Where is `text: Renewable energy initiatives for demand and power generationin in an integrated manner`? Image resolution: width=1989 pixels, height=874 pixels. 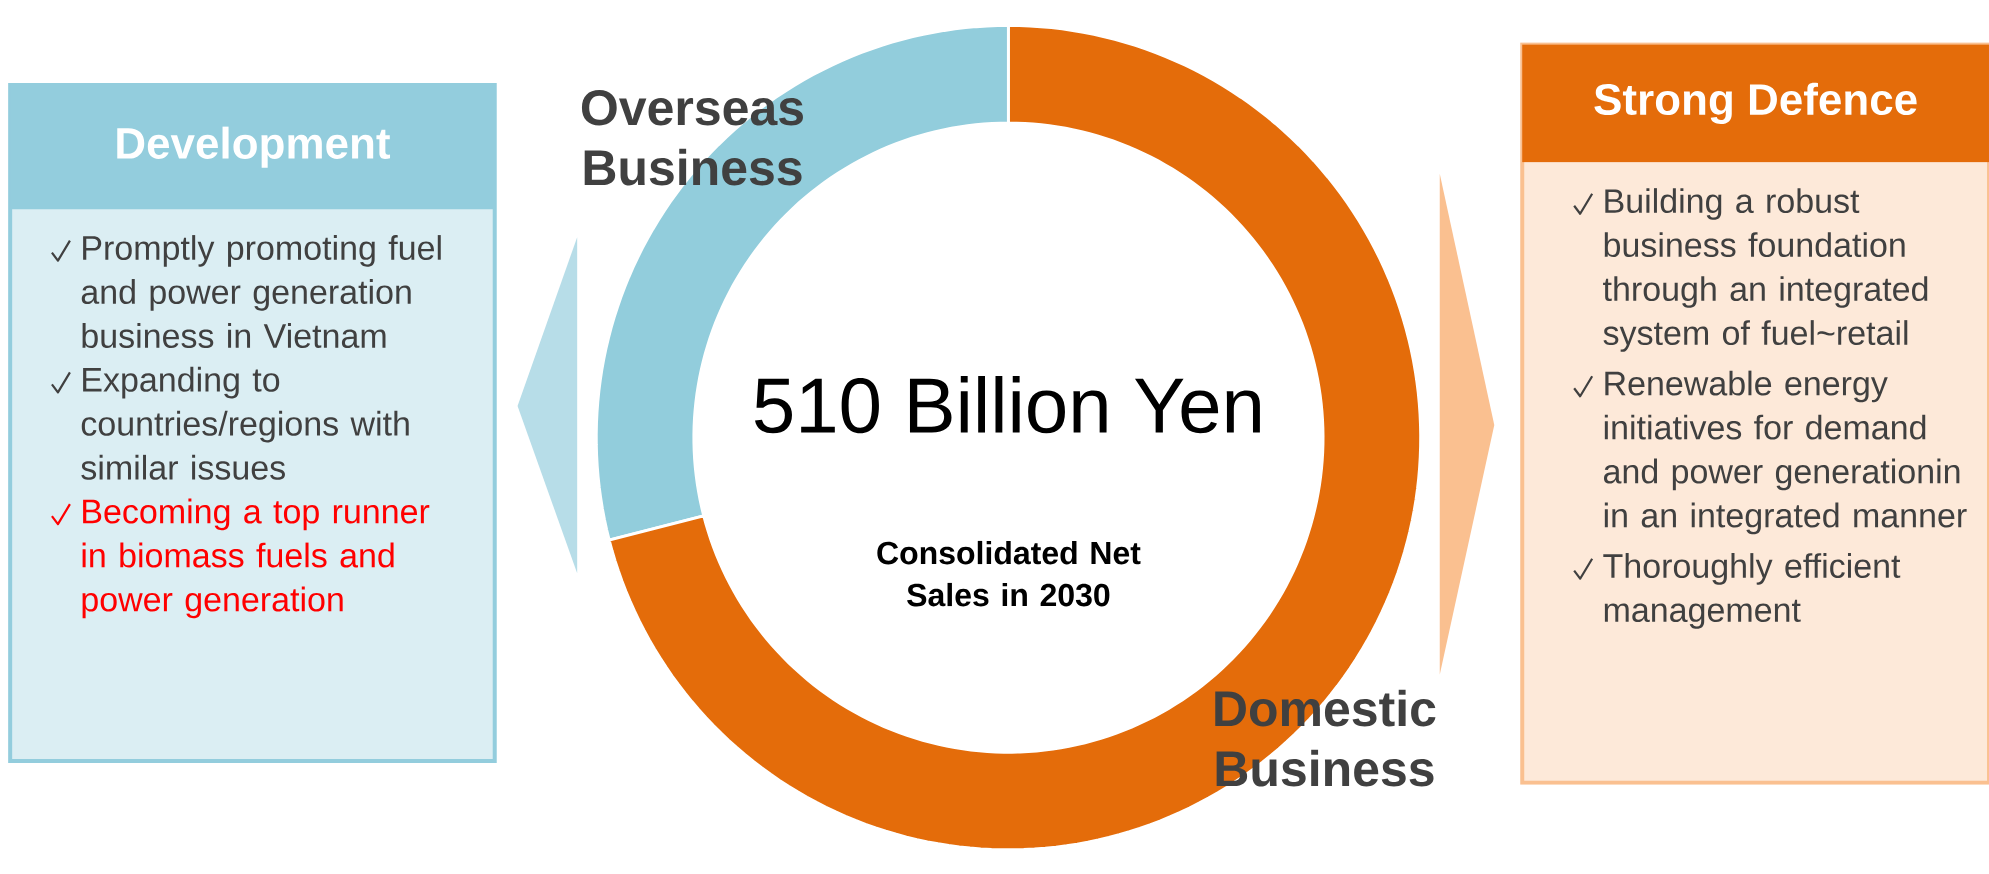 text: Renewable energy initiatives for demand and power generationin in an integrated manner is located at coordinates (1785, 452).